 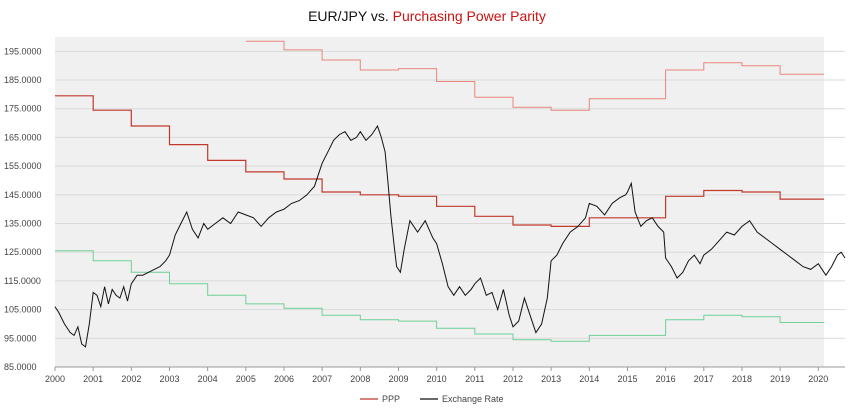 I want to click on y-tick-label: 155.0000, so click(x=23, y=166).